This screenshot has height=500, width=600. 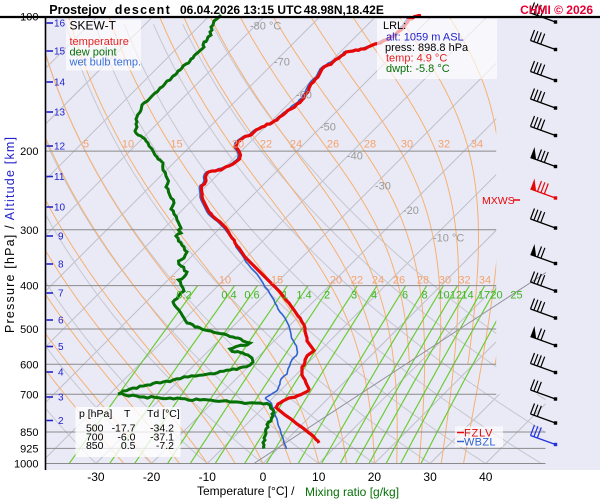 What do you see at coordinates (60, 24) in the screenshot?
I see `svg-text: 16` at bounding box center [60, 24].